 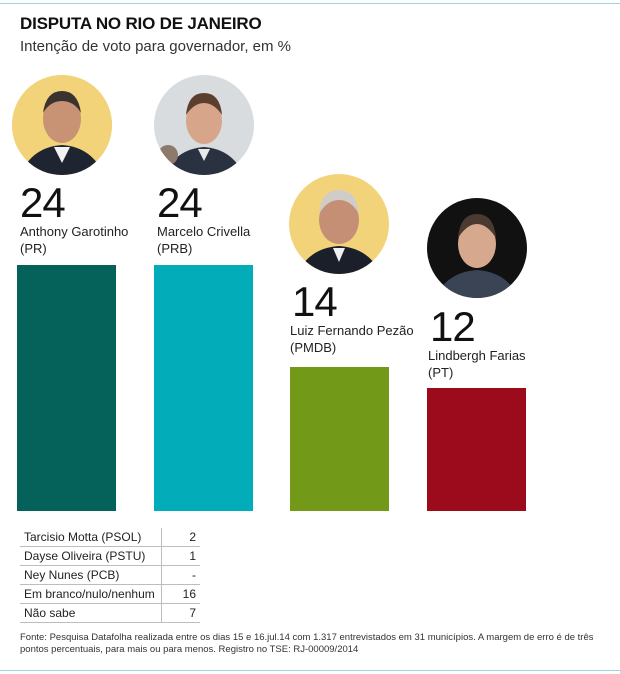 What do you see at coordinates (477, 248) in the screenshot?
I see `portrait-lindbergh-farias` at bounding box center [477, 248].